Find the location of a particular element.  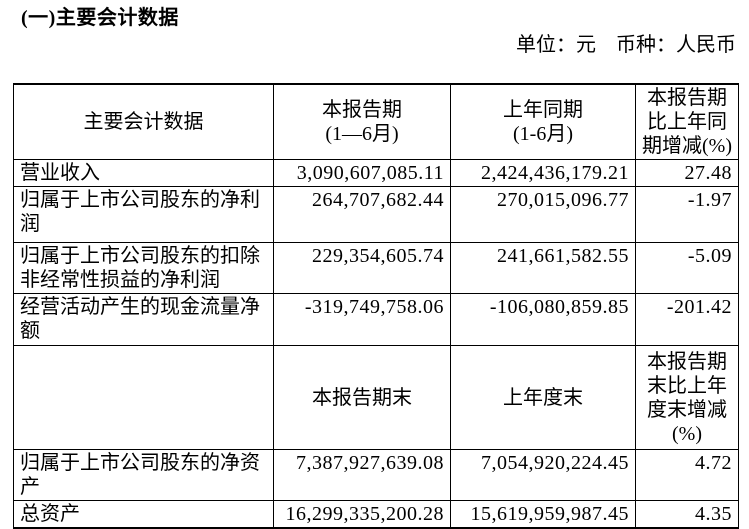

section-title: (一)主要会计数据 is located at coordinates (100, 18).